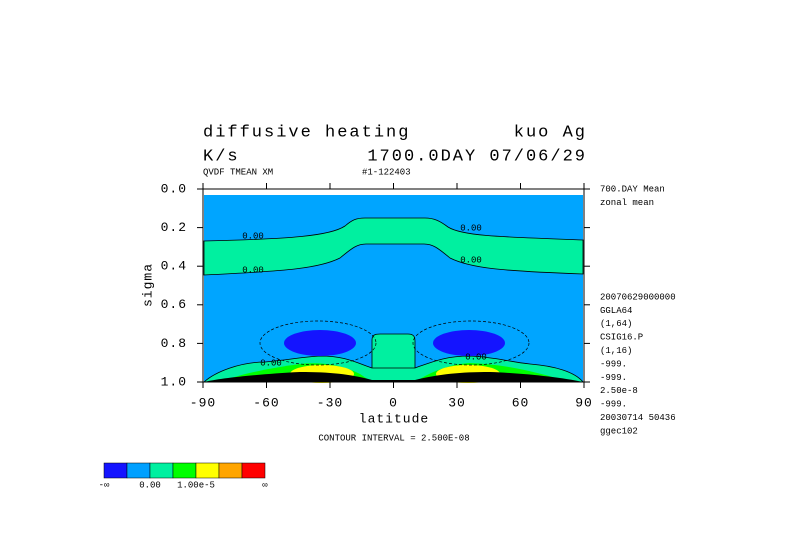  Describe the element at coordinates (616, 324) in the screenshot. I see `info-line: (1,64)` at that location.